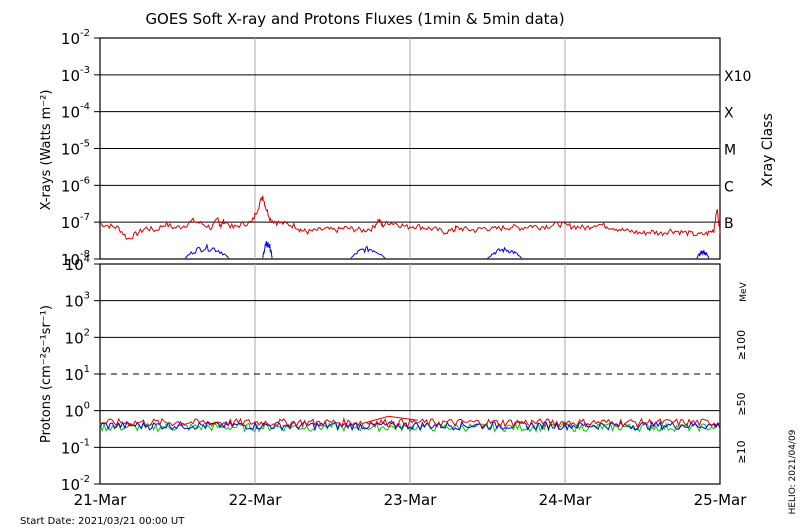  Describe the element at coordinates (741, 345) in the screenshot. I see `proton-legend-entry: ≥100` at that location.